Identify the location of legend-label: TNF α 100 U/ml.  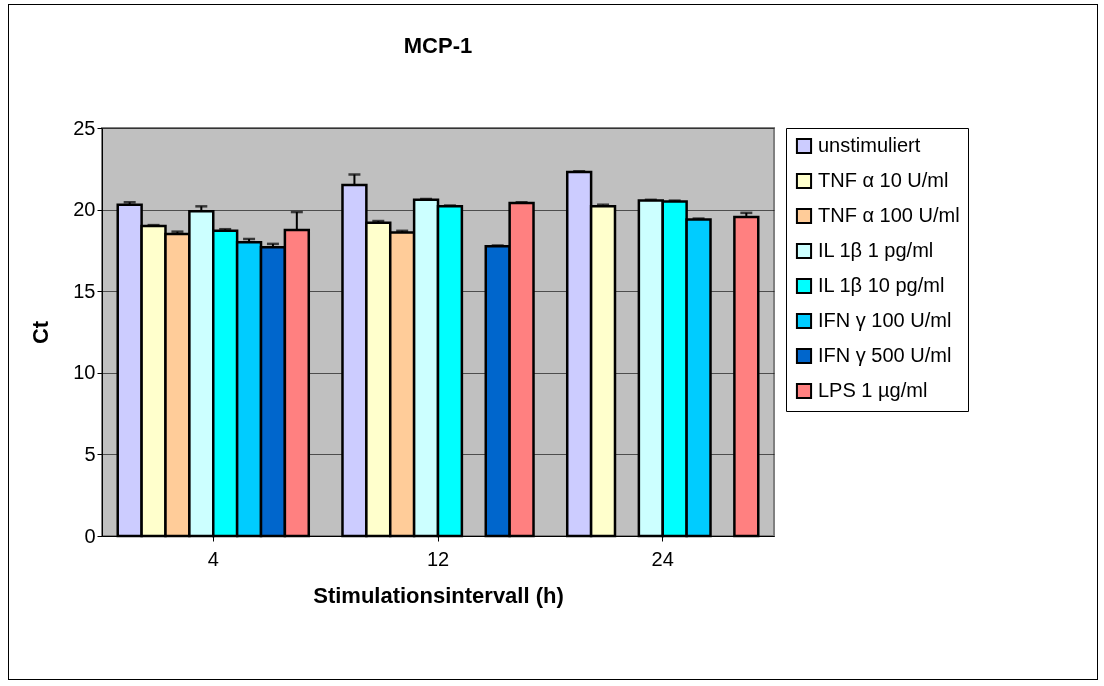
(889, 215).